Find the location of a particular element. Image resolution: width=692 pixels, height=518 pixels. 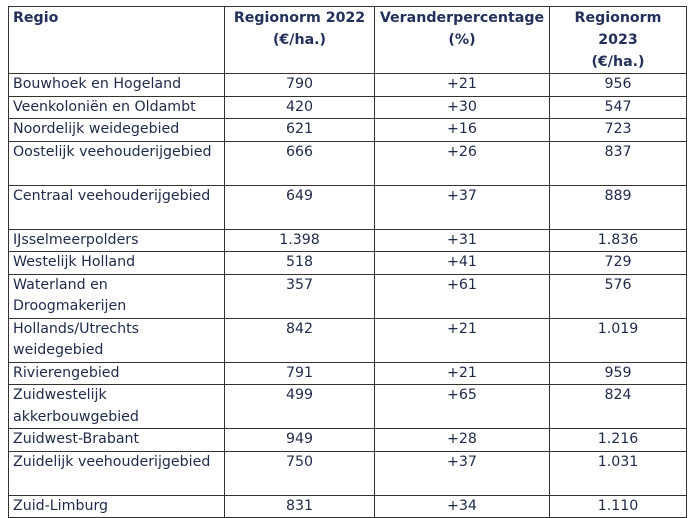

row-regionorm-2023: 576 is located at coordinates (618, 296).